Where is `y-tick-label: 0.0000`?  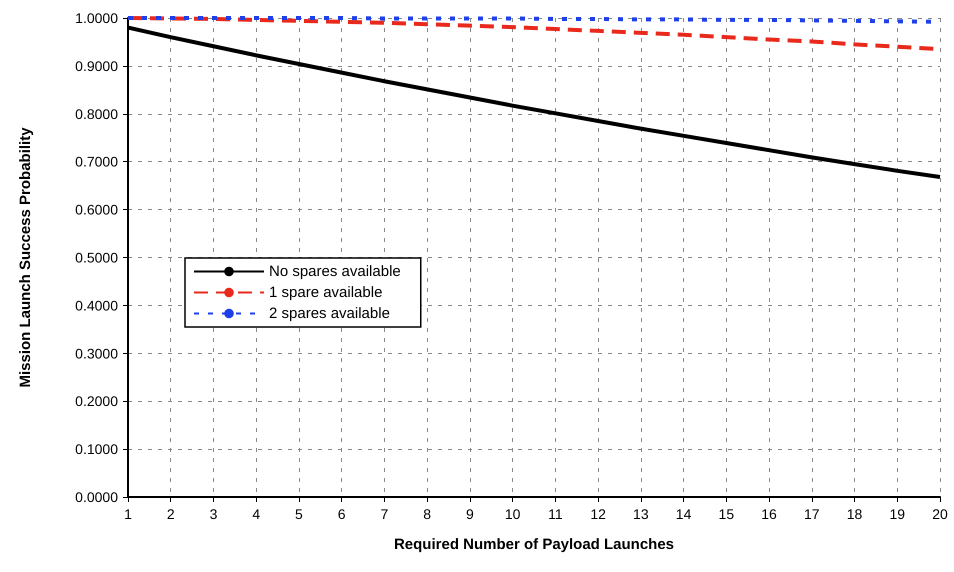
y-tick-label: 0.0000 is located at coordinates (96, 497).